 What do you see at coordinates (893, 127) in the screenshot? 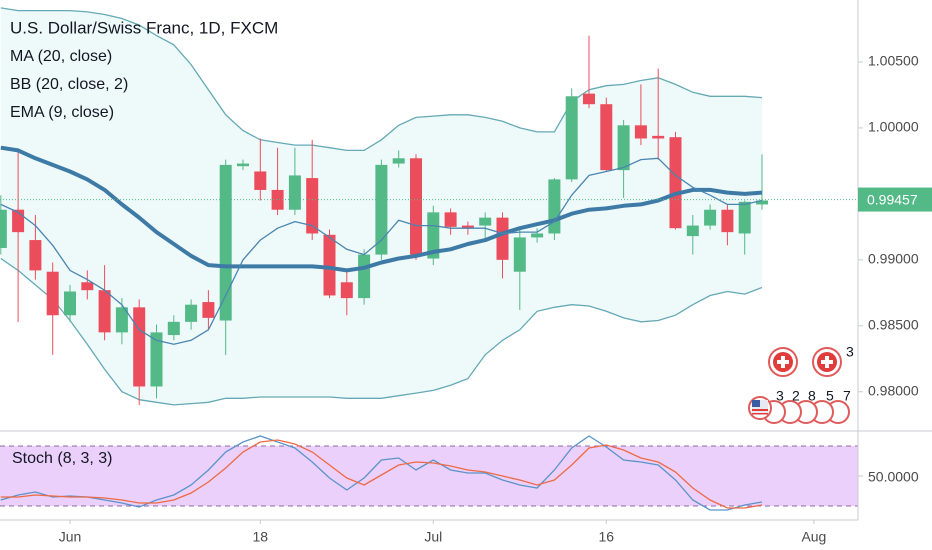
I see `y-tick-label: 1.00000` at bounding box center [893, 127].